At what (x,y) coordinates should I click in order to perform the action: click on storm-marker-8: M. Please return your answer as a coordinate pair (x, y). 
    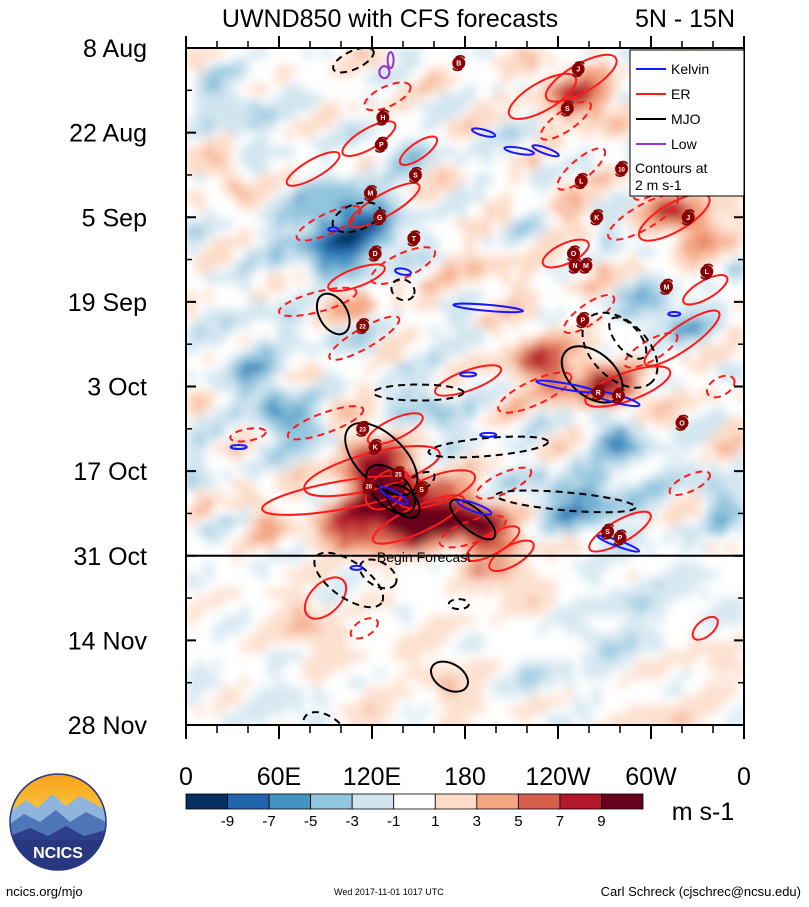
    Looking at the image, I should click on (370, 193).